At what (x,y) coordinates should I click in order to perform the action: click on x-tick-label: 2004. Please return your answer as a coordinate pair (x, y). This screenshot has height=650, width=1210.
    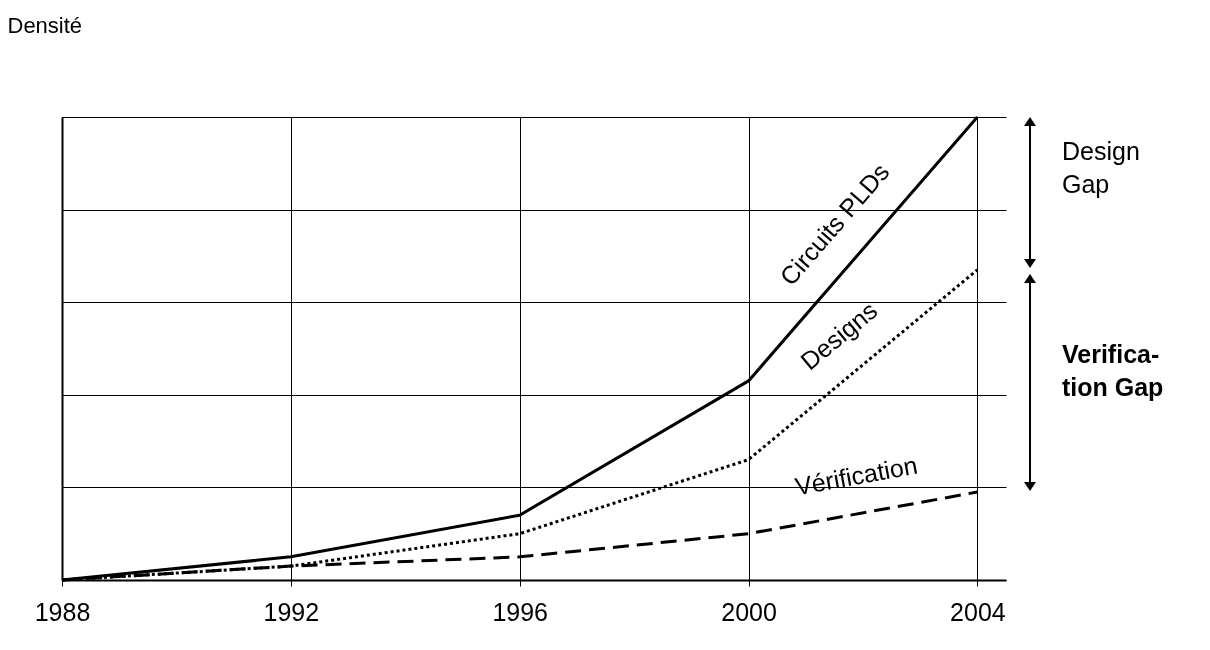
    Looking at the image, I should click on (978, 611).